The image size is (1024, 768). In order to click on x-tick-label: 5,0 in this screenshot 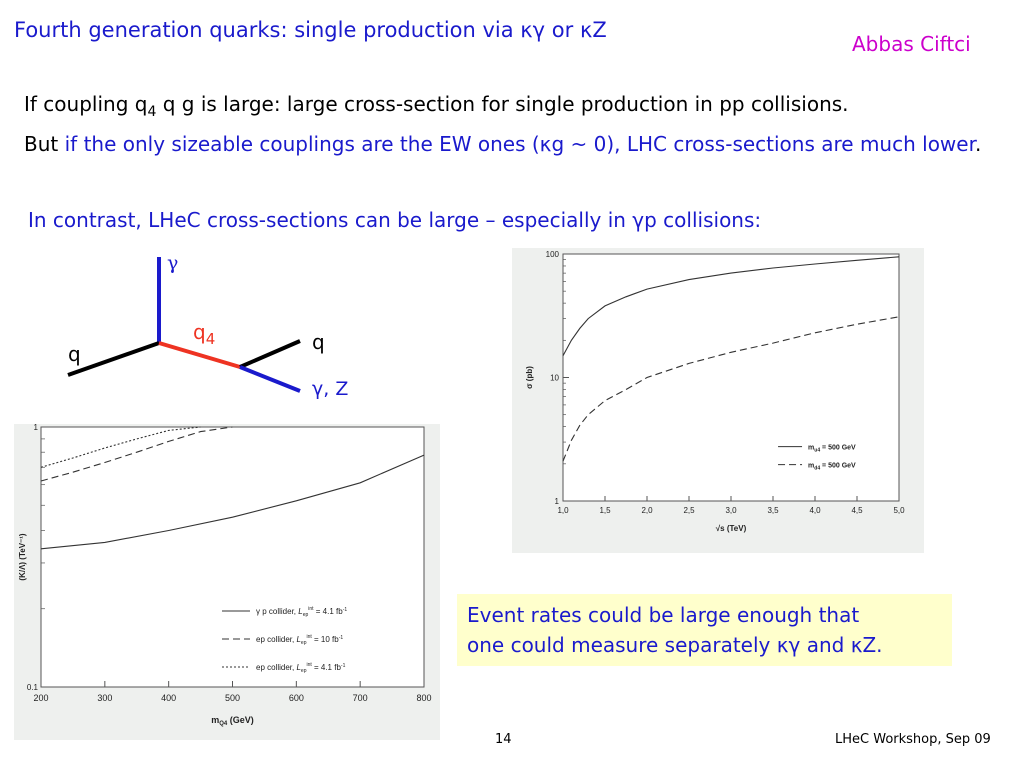, I will do `click(899, 510)`.